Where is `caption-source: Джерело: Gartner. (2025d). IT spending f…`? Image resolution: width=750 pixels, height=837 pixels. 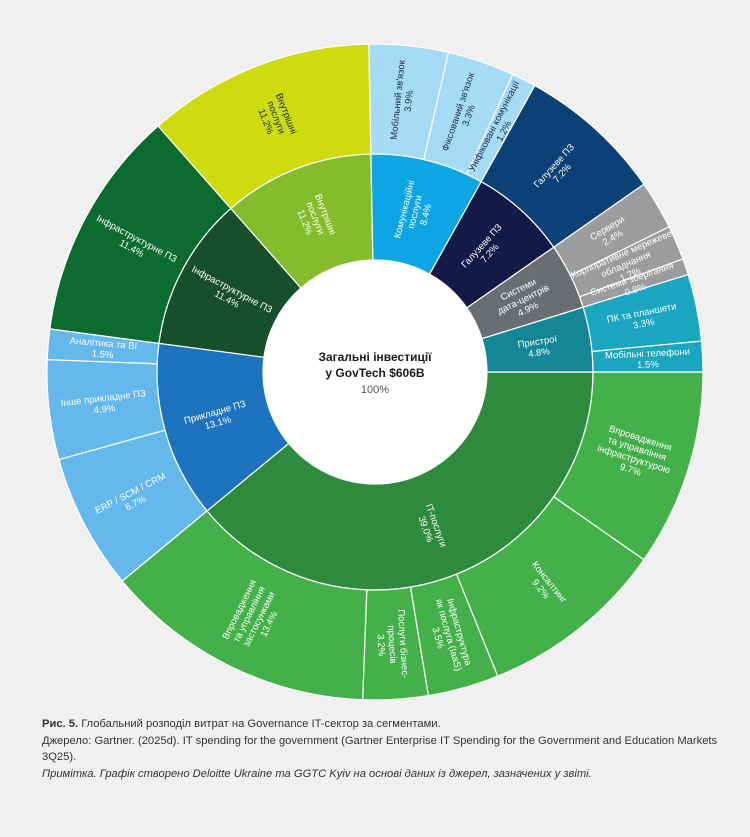 caption-source: Джерело: Gartner. (2025d). IT spending f… is located at coordinates (380, 749).